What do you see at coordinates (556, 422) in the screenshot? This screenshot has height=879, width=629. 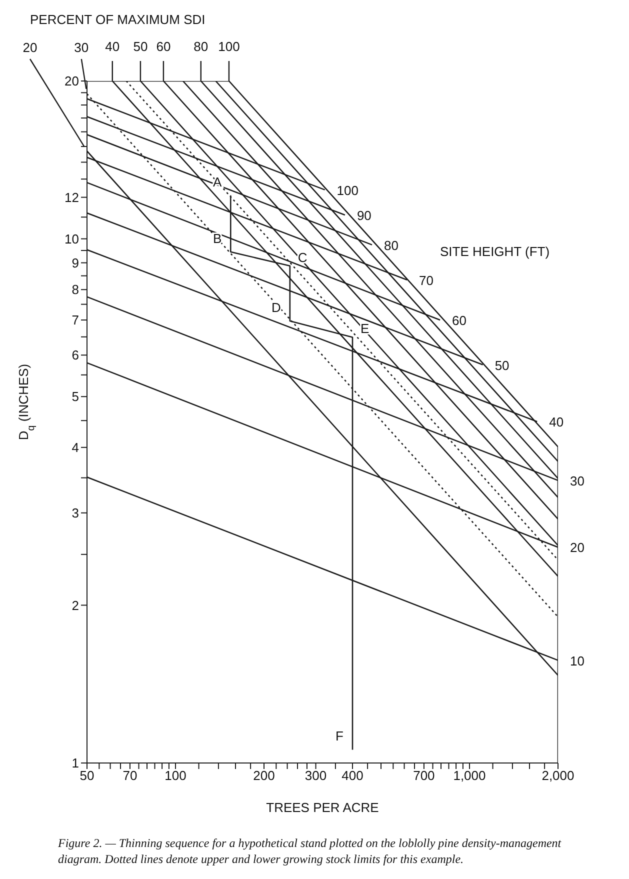 I see `series-label: 40` at bounding box center [556, 422].